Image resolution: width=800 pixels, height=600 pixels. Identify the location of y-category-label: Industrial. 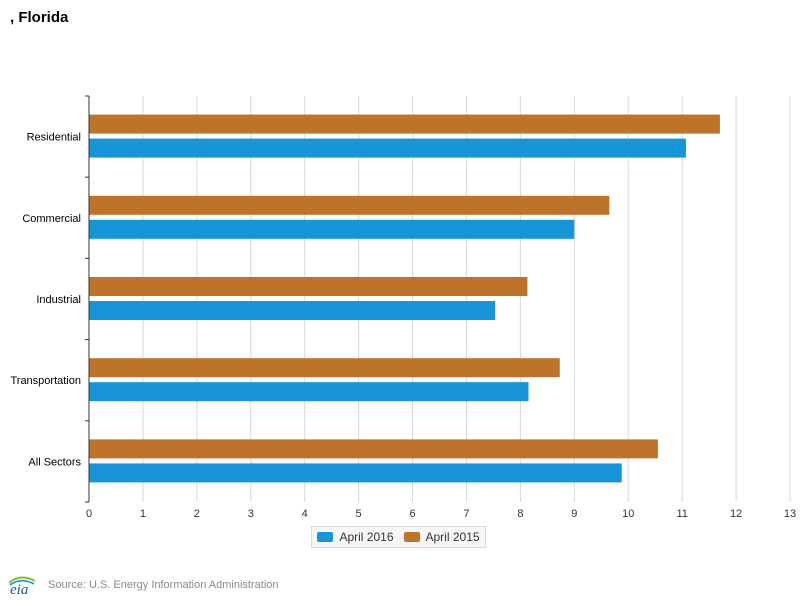
(58, 300).